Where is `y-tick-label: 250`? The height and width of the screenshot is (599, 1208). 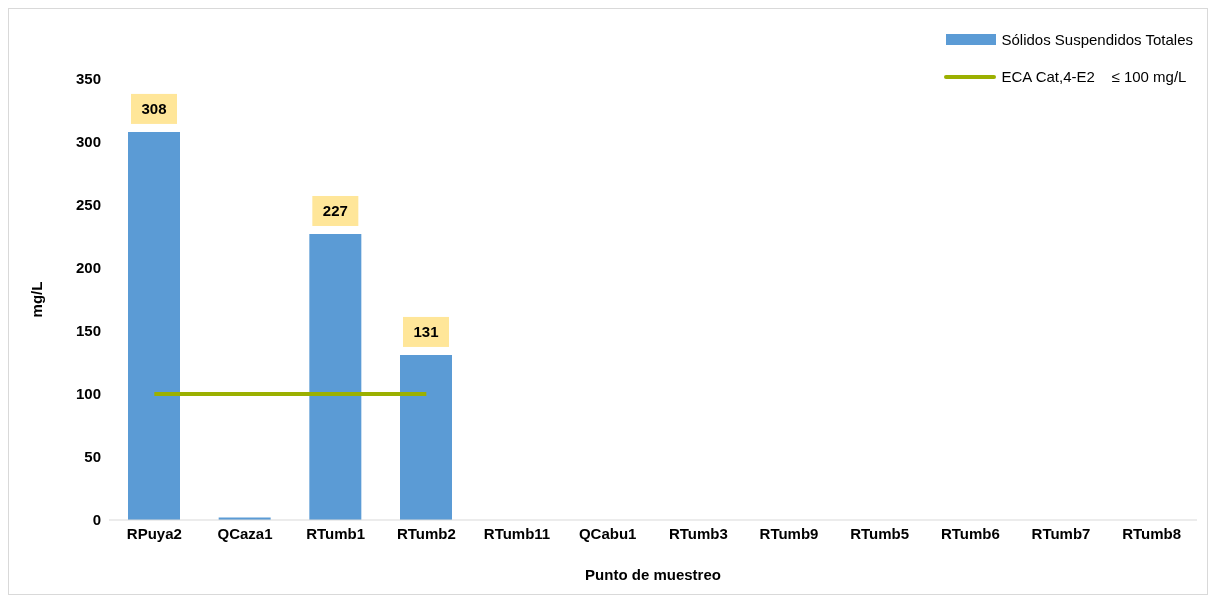 y-tick-label: 250 is located at coordinates (88, 205).